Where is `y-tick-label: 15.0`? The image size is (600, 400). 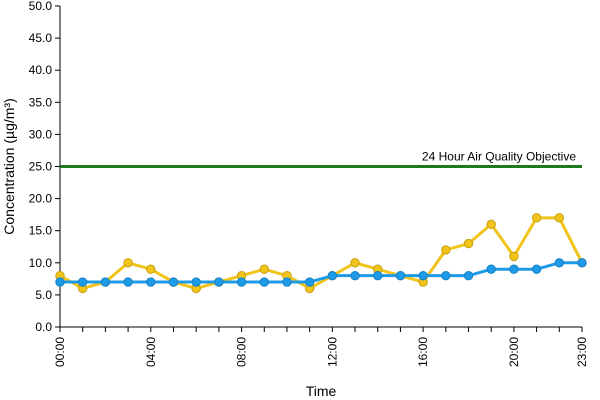
y-tick-label: 15.0 is located at coordinates (41, 231).